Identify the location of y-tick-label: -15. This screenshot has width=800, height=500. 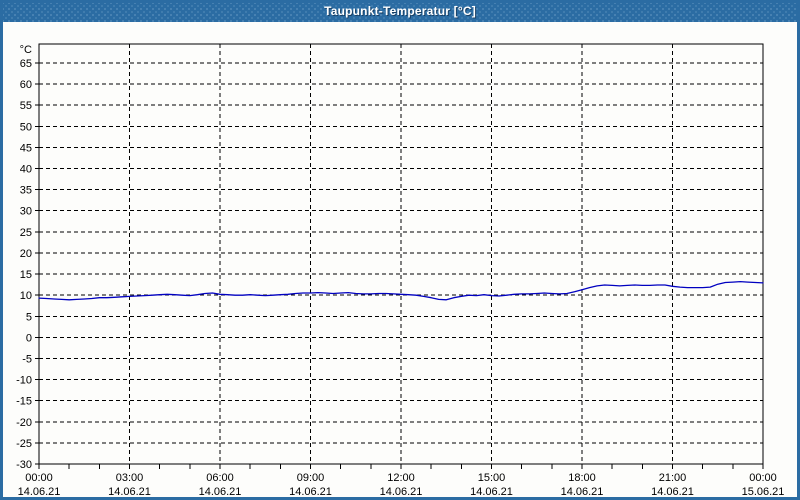
(24, 402).